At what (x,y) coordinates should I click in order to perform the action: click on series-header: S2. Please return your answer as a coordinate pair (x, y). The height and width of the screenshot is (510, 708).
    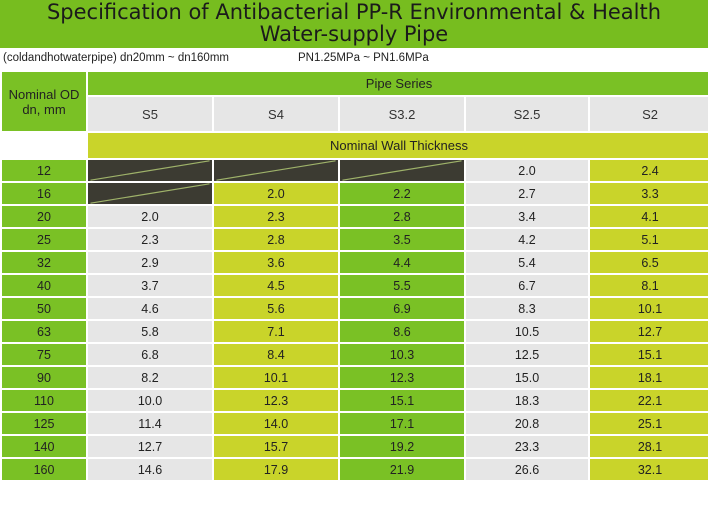
    Looking at the image, I should click on (647, 114).